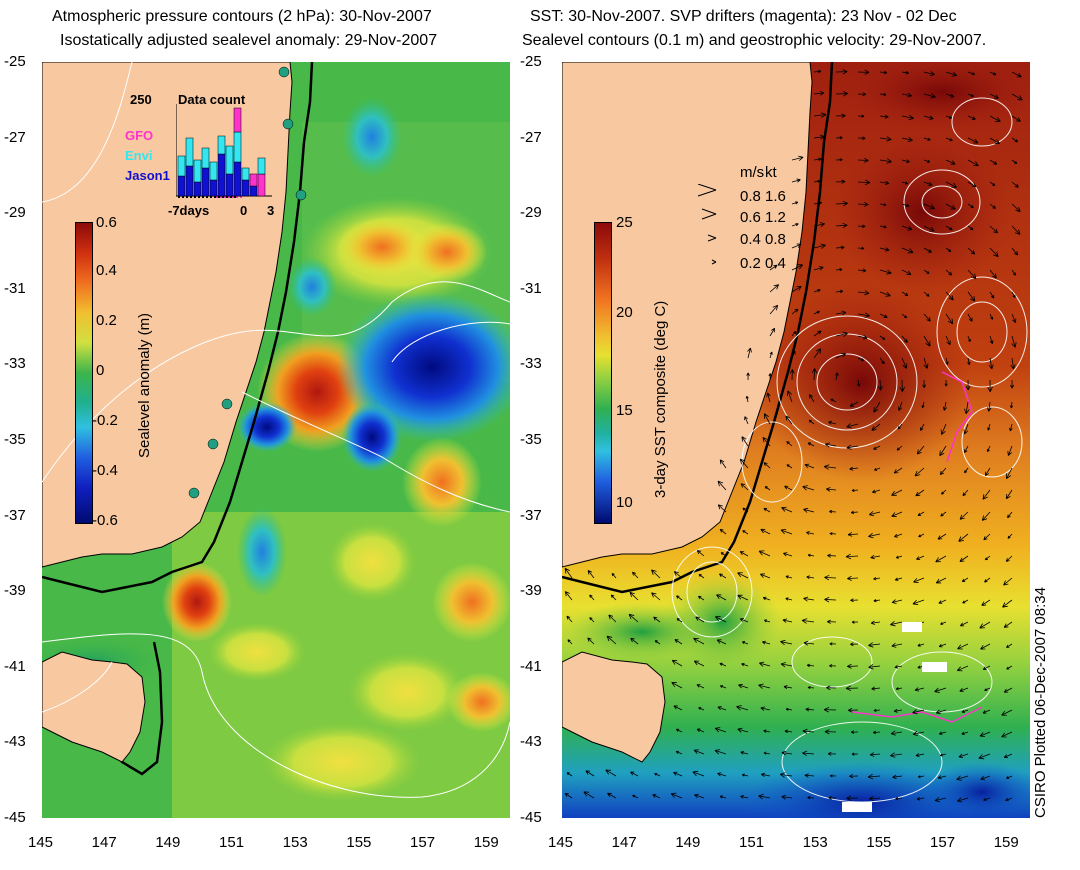 This screenshot has width=1080, height=870. Describe the element at coordinates (106, 320) in the screenshot. I see `sealevel-tick: 0.2` at that location.